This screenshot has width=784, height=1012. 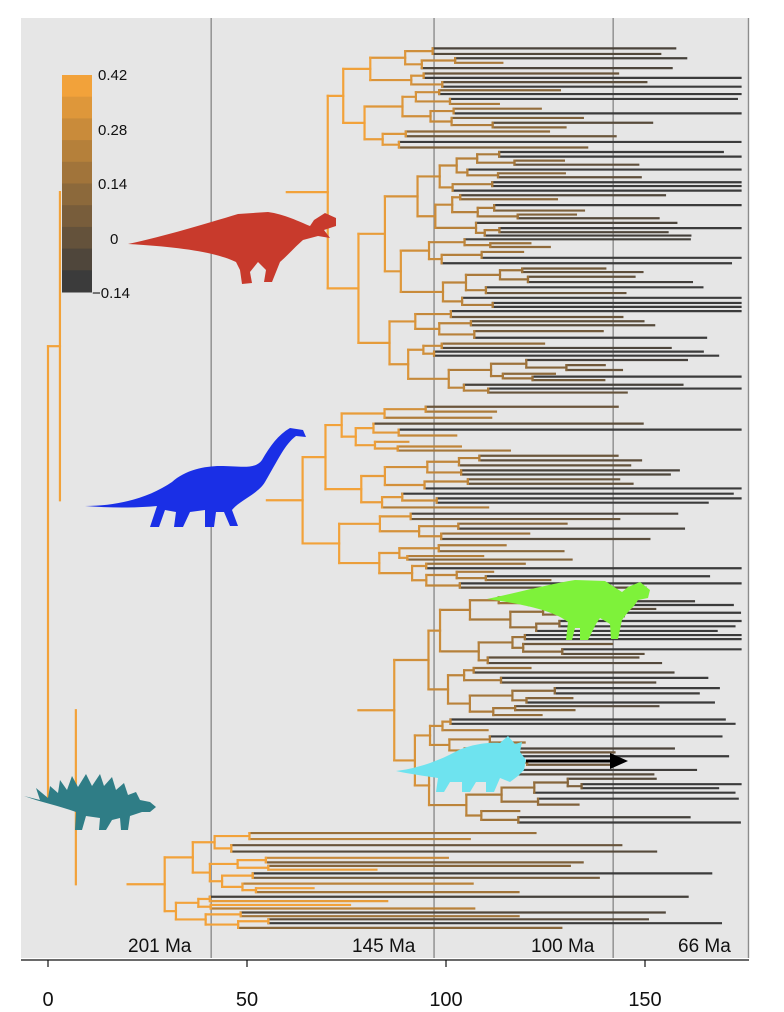 What do you see at coordinates (112, 184) in the screenshot?
I see `legend-label-014: 0.14` at bounding box center [112, 184].